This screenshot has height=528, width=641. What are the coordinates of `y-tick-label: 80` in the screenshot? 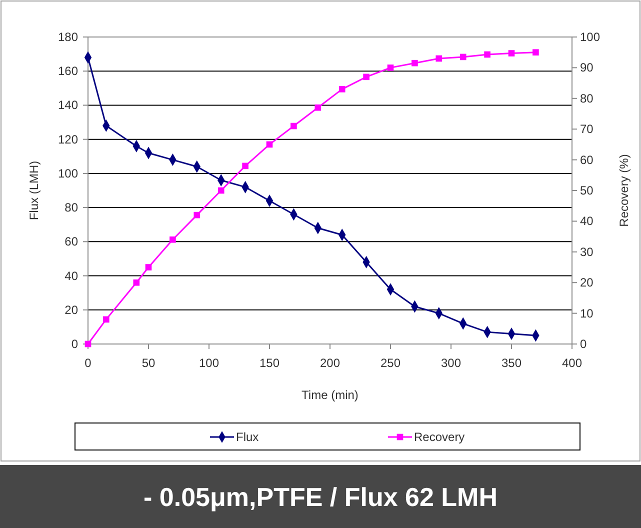 It's located at (71, 207).